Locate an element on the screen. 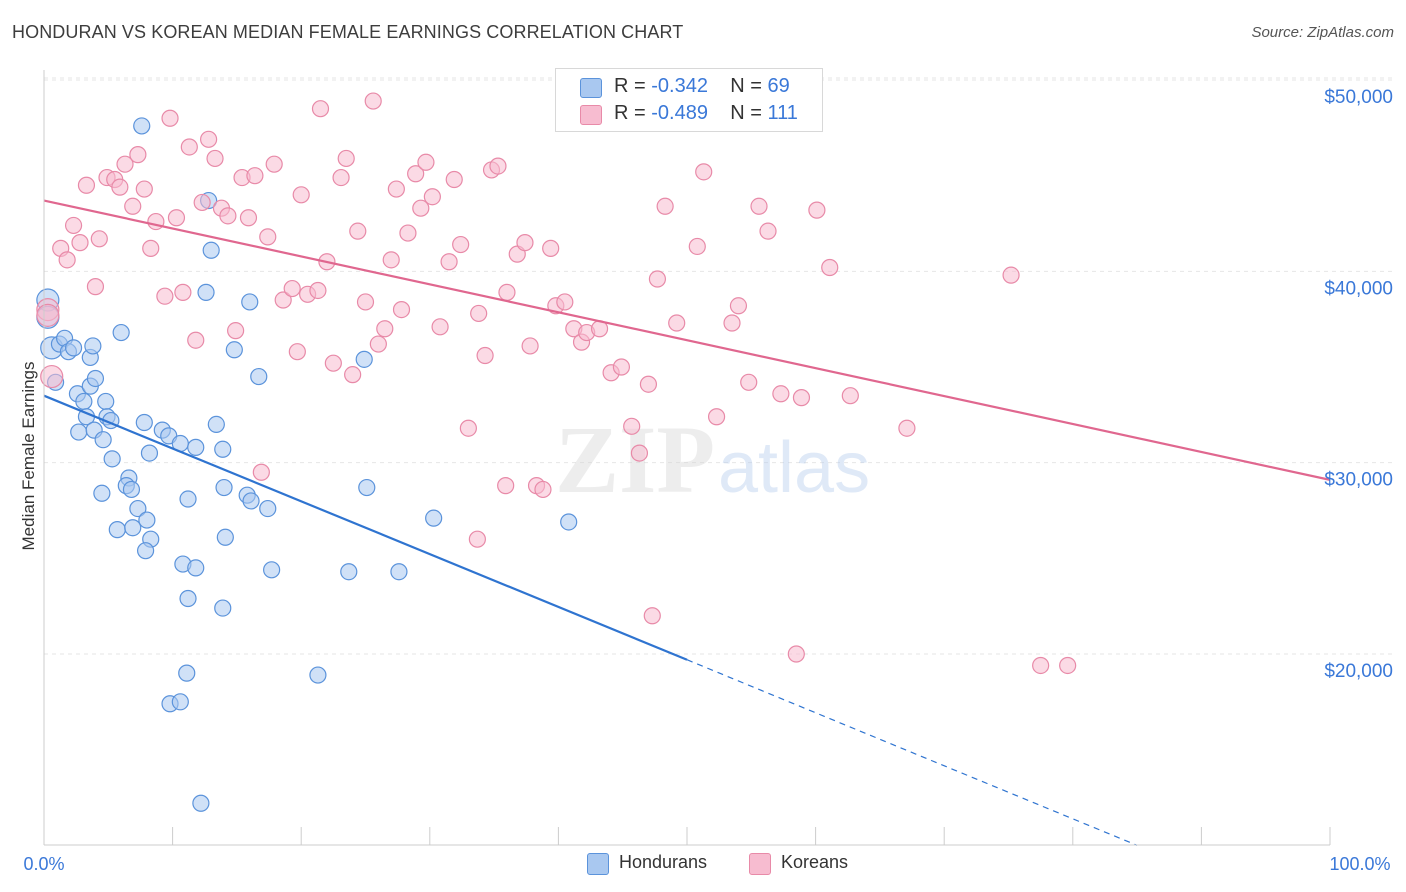 This screenshot has width=1406, height=892. hondurans-swatch is located at coordinates (591, 88).